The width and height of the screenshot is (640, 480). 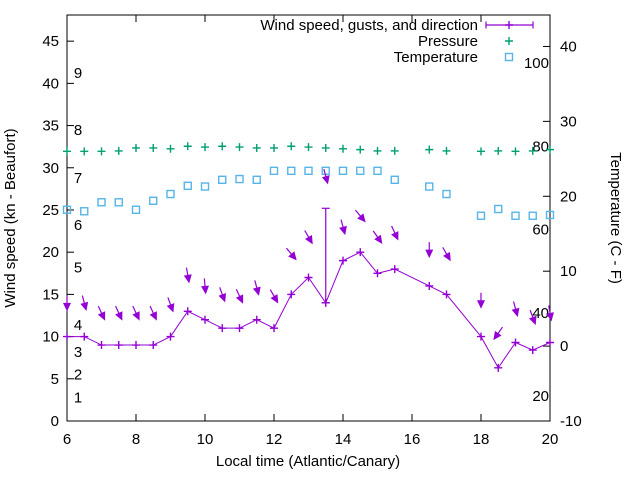 I want to click on y-left-tick-label: 0, so click(x=55, y=421).